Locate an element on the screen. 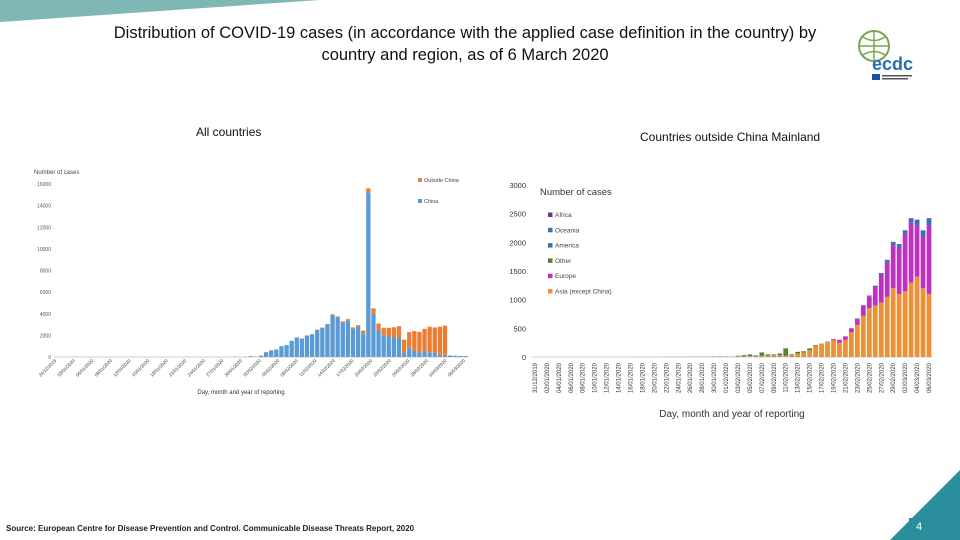  x-tick-label: 11/02/2020 is located at coordinates (787, 377).